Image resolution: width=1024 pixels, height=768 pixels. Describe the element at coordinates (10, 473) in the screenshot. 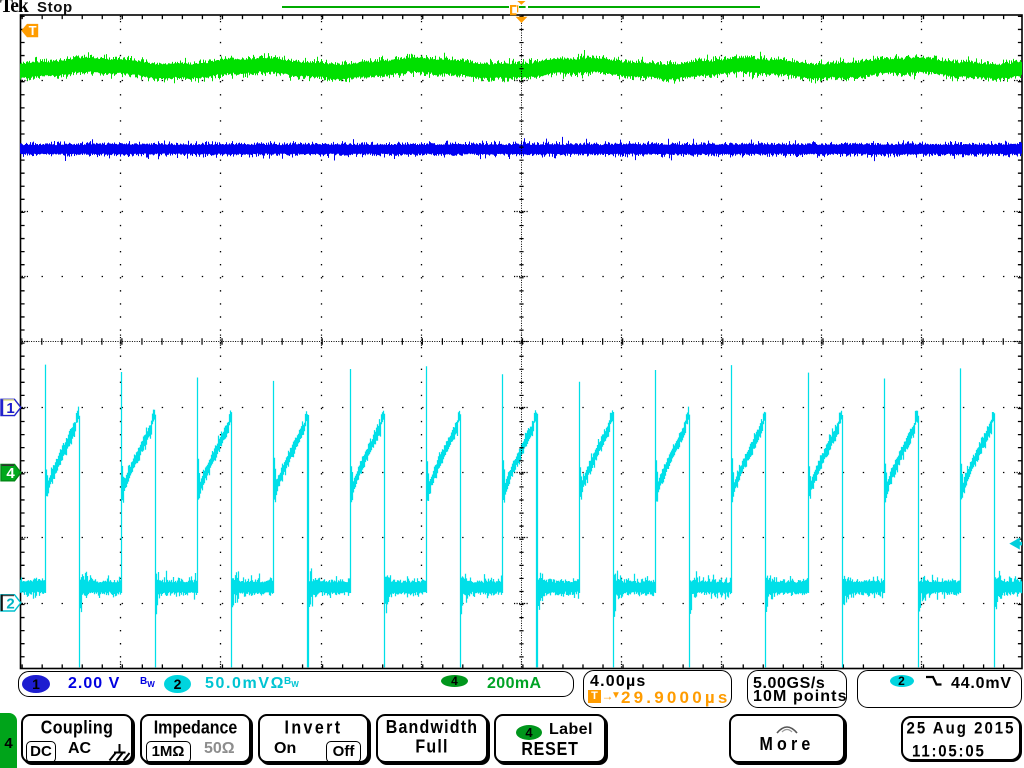

I see `svg-text: 4` at that location.